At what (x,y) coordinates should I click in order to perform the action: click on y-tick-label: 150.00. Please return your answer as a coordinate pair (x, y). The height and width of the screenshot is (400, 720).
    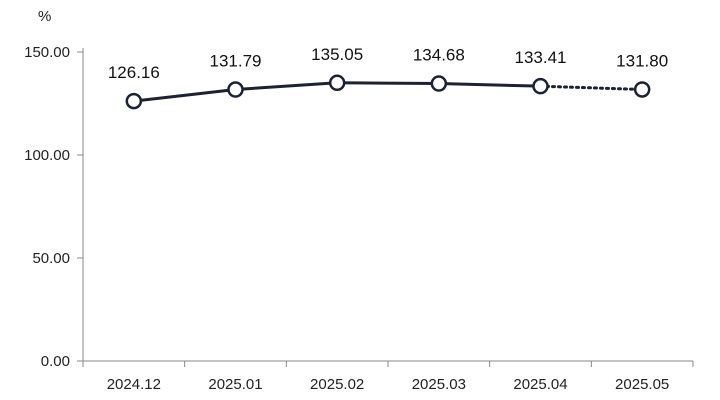
    Looking at the image, I should click on (47, 52).